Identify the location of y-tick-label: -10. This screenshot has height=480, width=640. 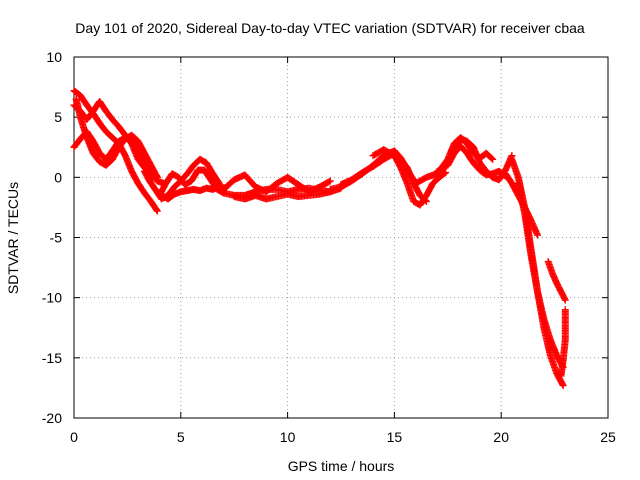
(52, 298).